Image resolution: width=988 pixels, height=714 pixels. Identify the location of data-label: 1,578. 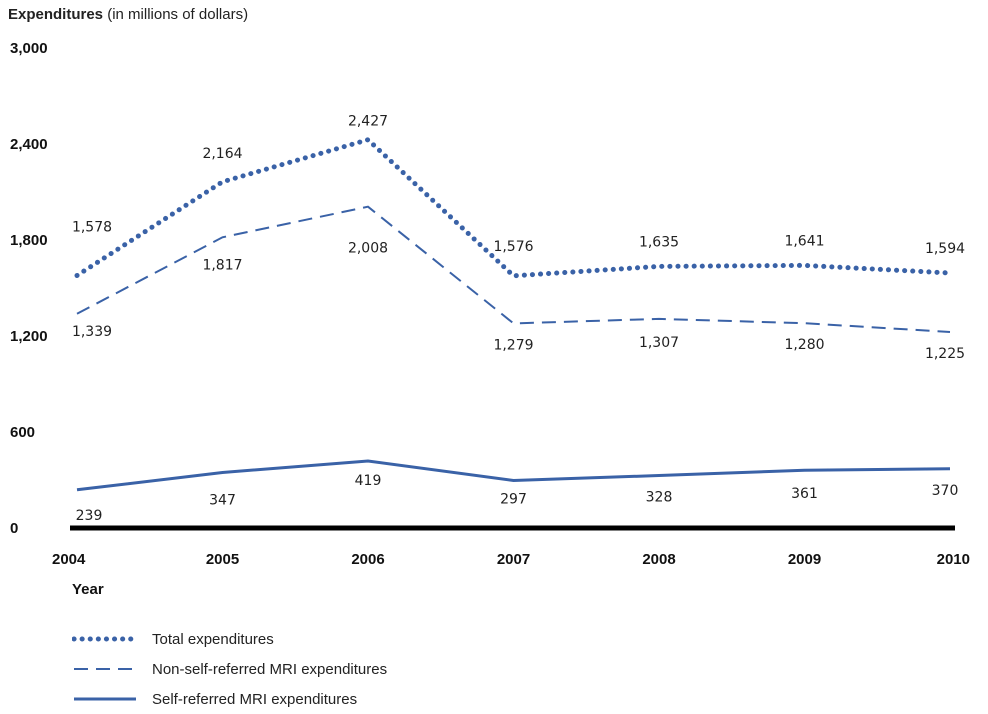
(92, 228).